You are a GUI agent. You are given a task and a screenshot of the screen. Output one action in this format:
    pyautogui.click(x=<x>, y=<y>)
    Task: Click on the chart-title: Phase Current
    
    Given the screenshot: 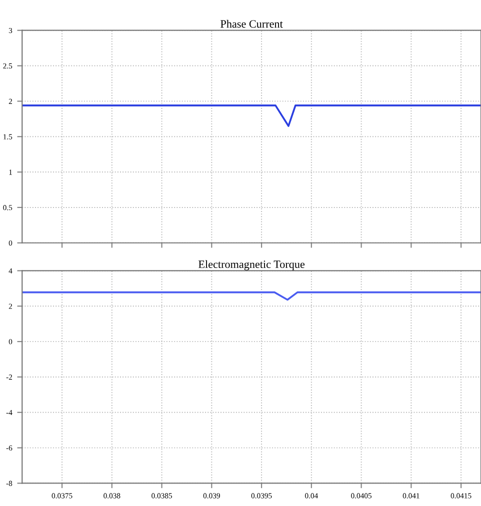 What is the action you would take?
    pyautogui.click(x=251, y=24)
    